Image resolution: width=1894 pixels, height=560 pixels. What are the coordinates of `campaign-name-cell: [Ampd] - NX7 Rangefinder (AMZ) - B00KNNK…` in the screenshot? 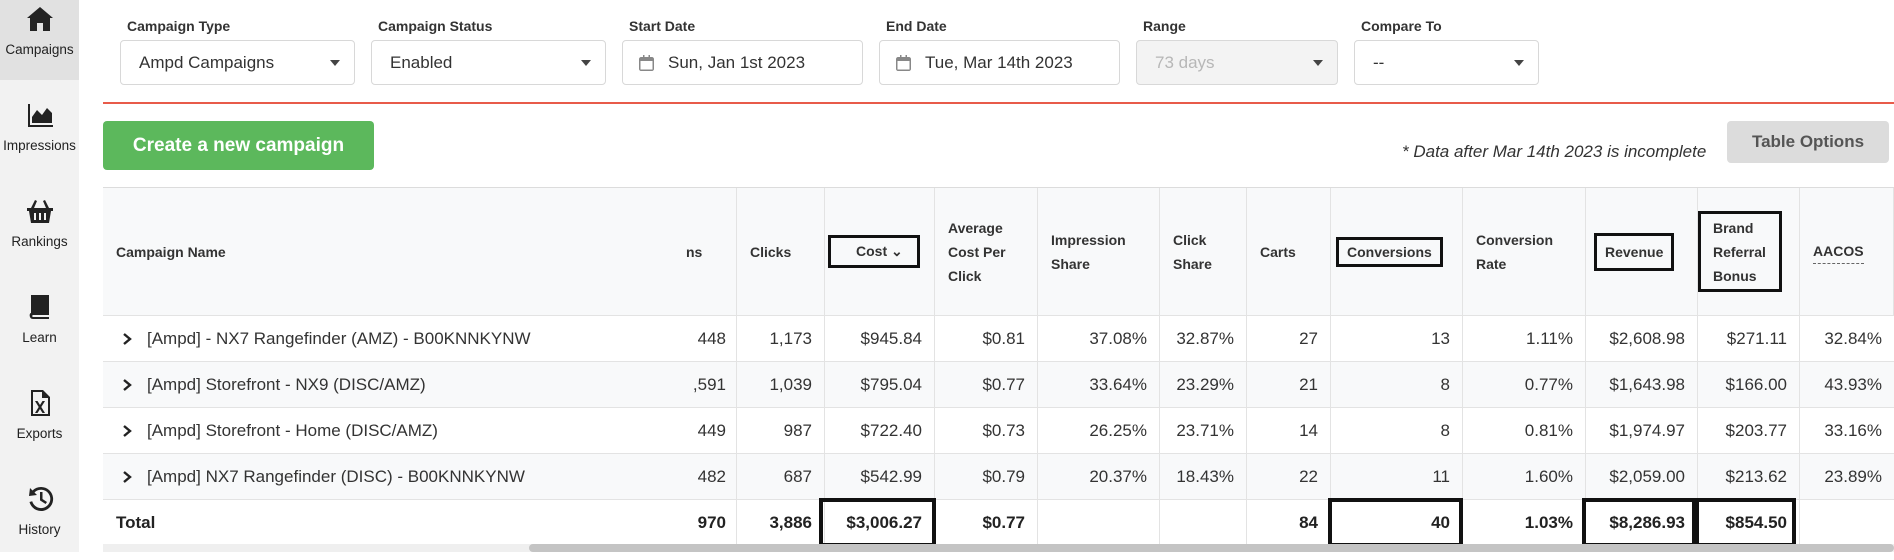 It's located at (396, 338).